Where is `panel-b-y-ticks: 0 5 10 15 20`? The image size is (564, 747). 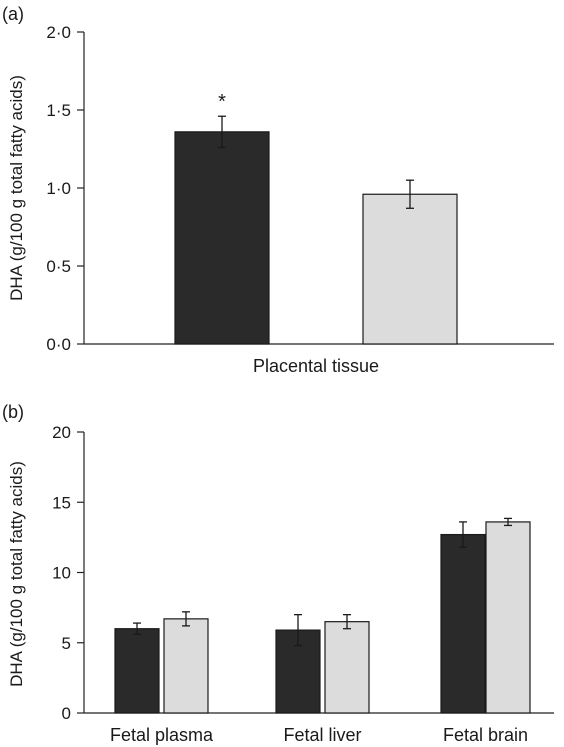
panel-b-y-ticks: 0 5 10 15 20 is located at coordinates (68, 573).